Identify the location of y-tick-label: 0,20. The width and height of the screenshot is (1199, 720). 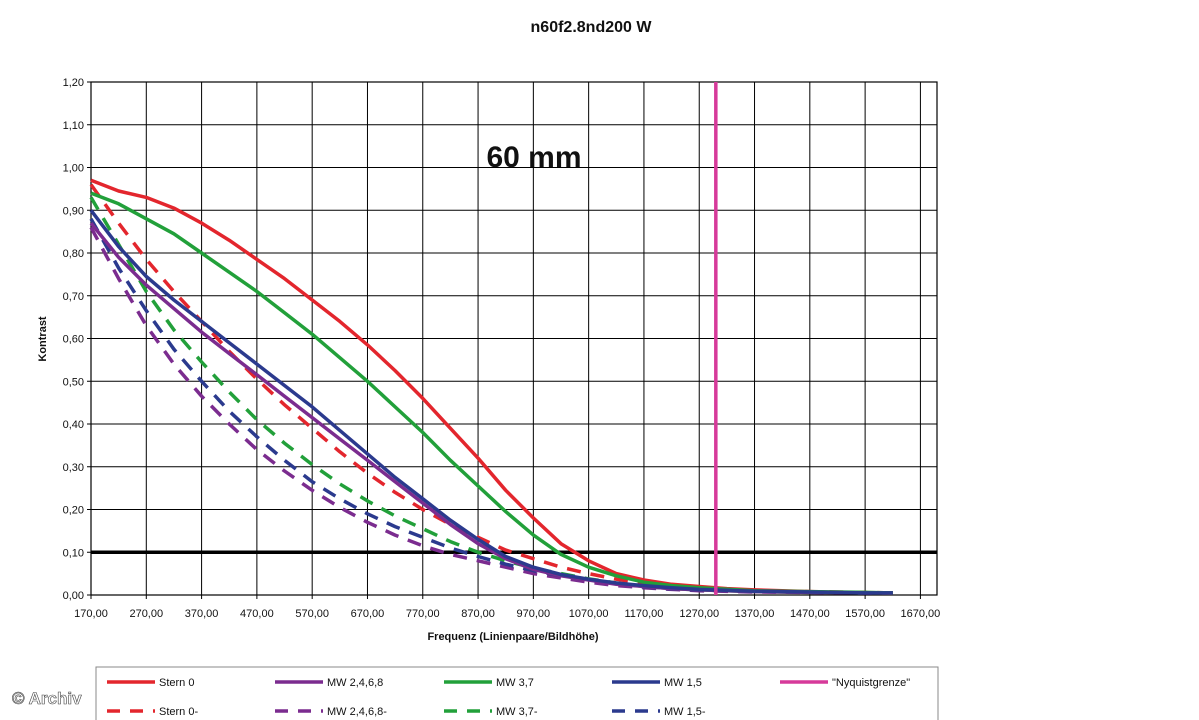
(73, 511).